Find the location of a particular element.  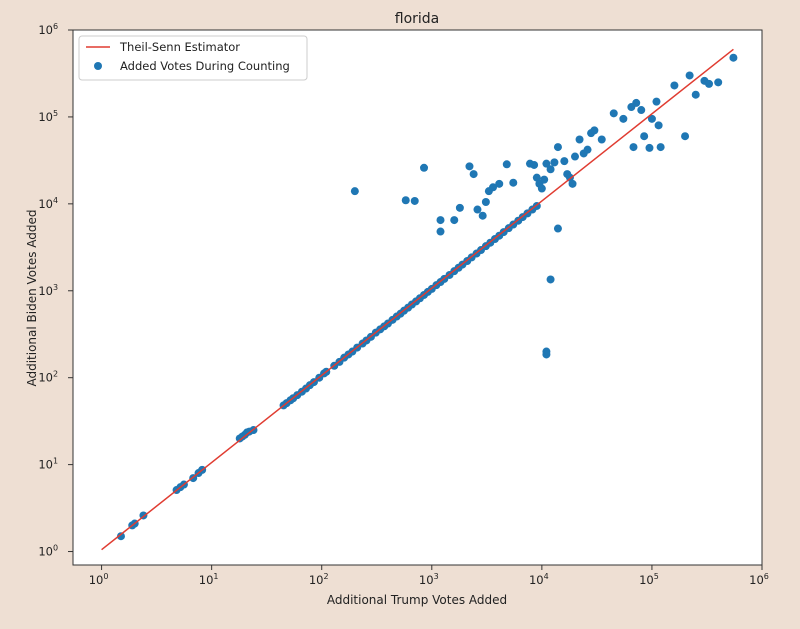

legend-label-scatter: Added Votes During Counting is located at coordinates (205, 66).